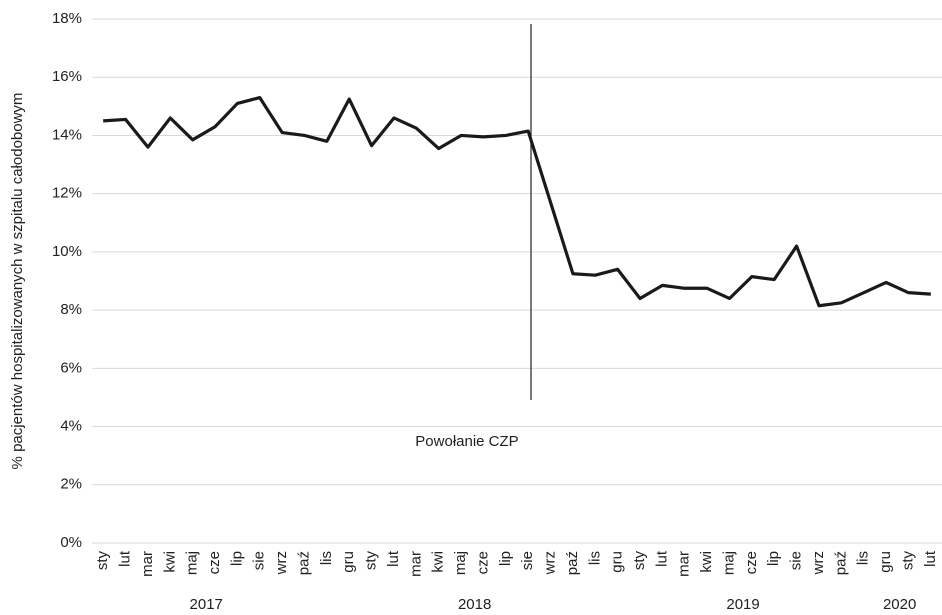 Image resolution: width=942 pixels, height=615 pixels. What do you see at coordinates (466, 441) in the screenshot?
I see `annotation: Powołanie CZP` at bounding box center [466, 441].